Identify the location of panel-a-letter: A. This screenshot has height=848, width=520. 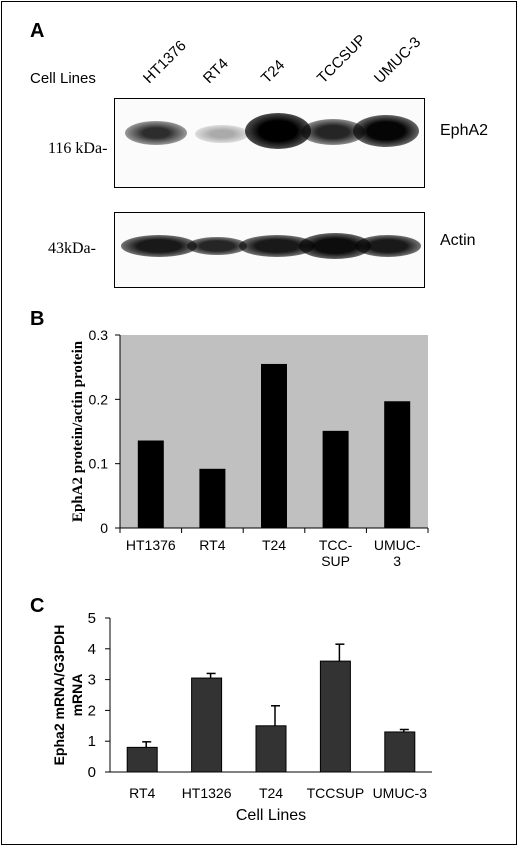
(37, 31).